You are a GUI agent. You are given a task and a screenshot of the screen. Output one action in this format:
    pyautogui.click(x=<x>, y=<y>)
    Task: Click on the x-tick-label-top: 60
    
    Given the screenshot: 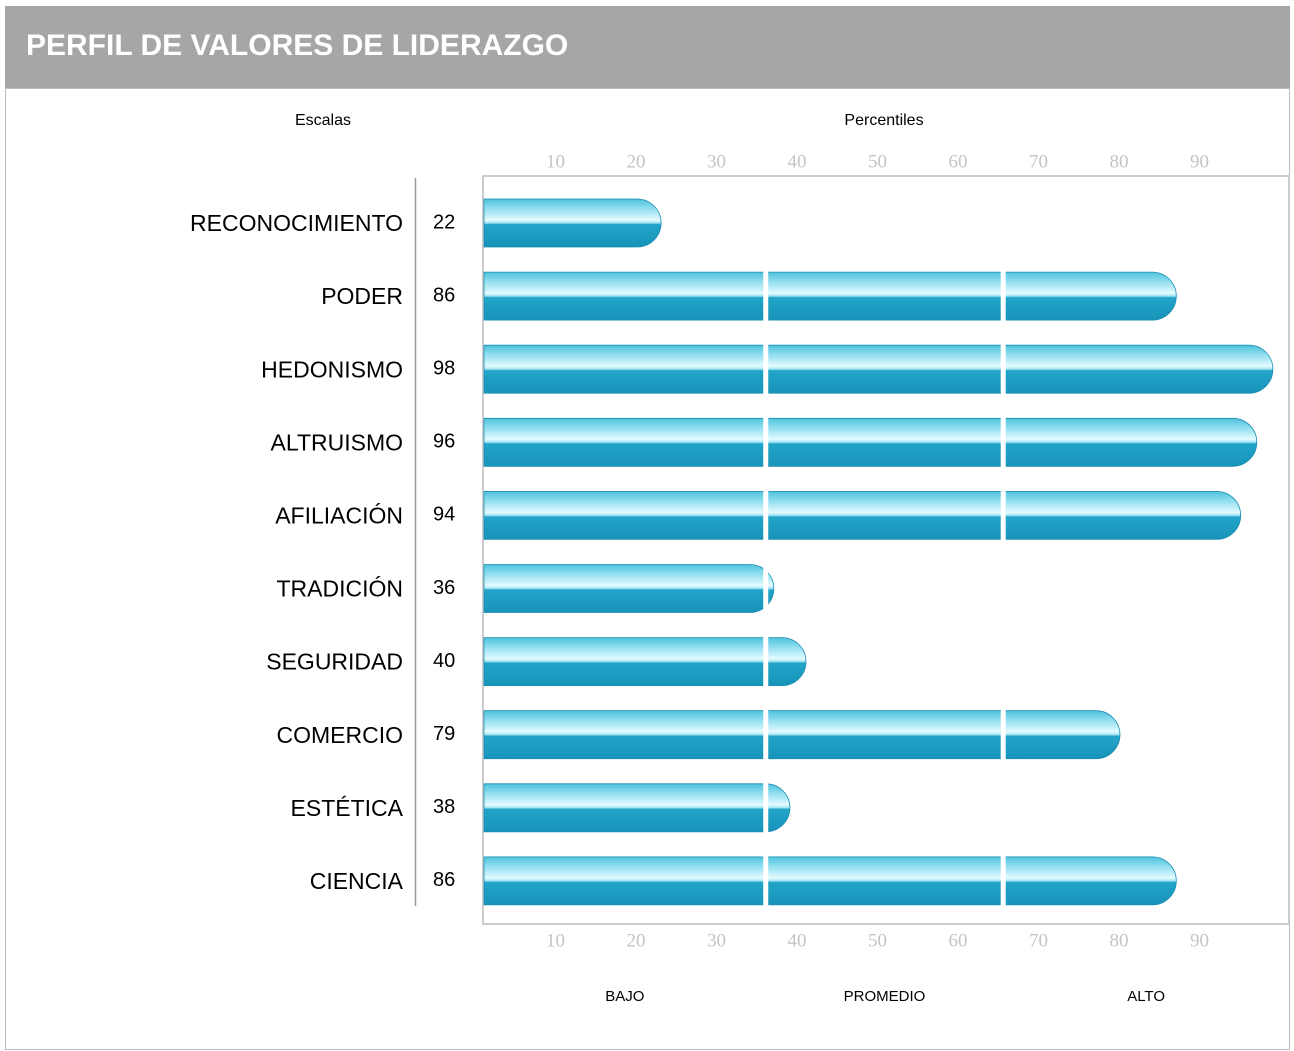 What is the action you would take?
    pyautogui.click(x=958, y=161)
    